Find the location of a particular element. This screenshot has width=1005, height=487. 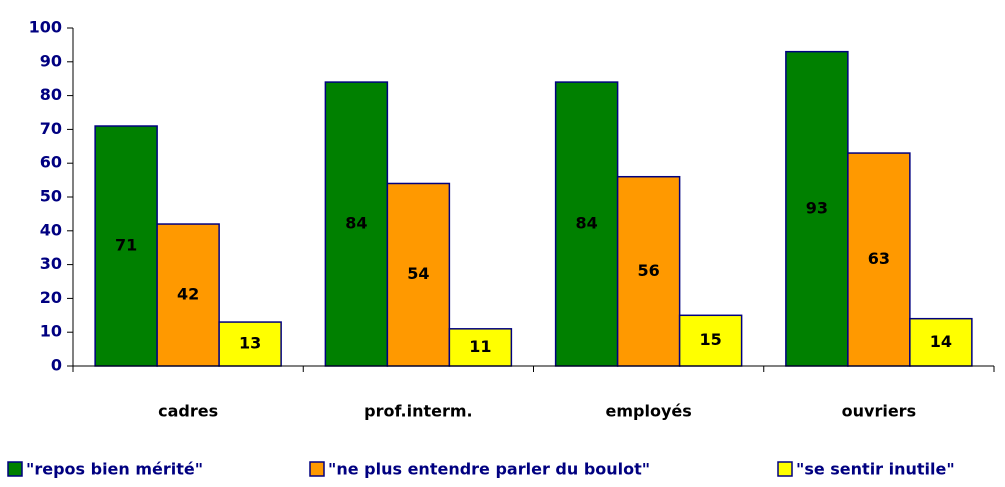

y-tick-label: 0 is located at coordinates (56, 365).